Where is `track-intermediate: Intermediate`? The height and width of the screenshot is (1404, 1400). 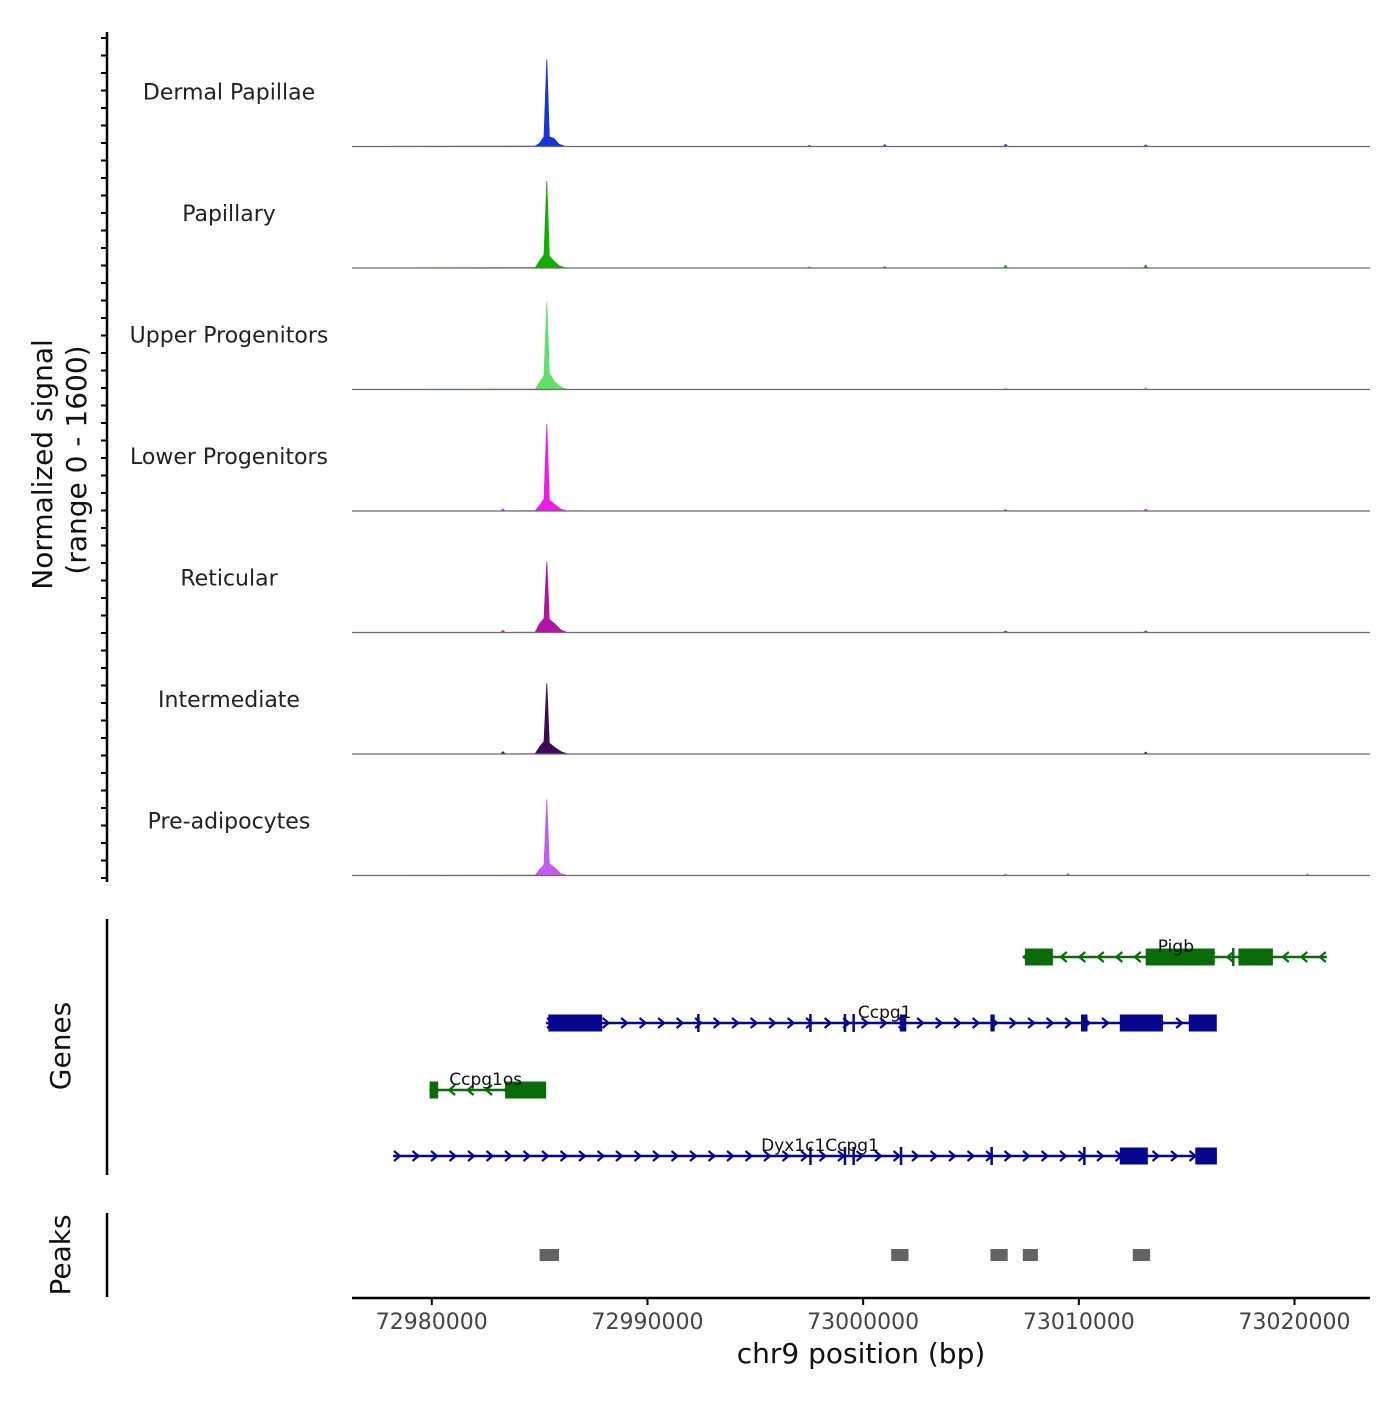 track-intermediate: Intermediate is located at coordinates (764, 719).